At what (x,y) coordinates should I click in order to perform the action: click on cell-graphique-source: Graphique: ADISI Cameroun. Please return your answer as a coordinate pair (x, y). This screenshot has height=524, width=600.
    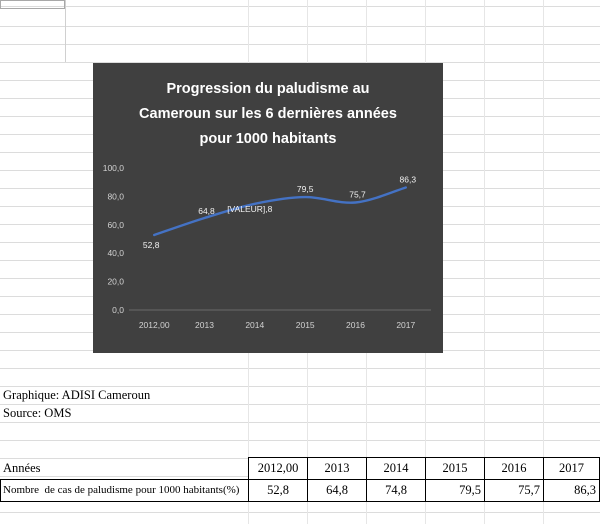
    Looking at the image, I should click on (77, 395).